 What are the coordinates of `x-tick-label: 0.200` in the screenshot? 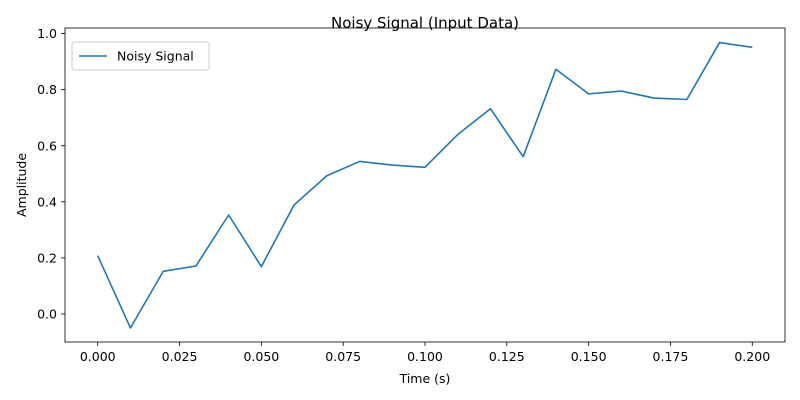 It's located at (752, 356).